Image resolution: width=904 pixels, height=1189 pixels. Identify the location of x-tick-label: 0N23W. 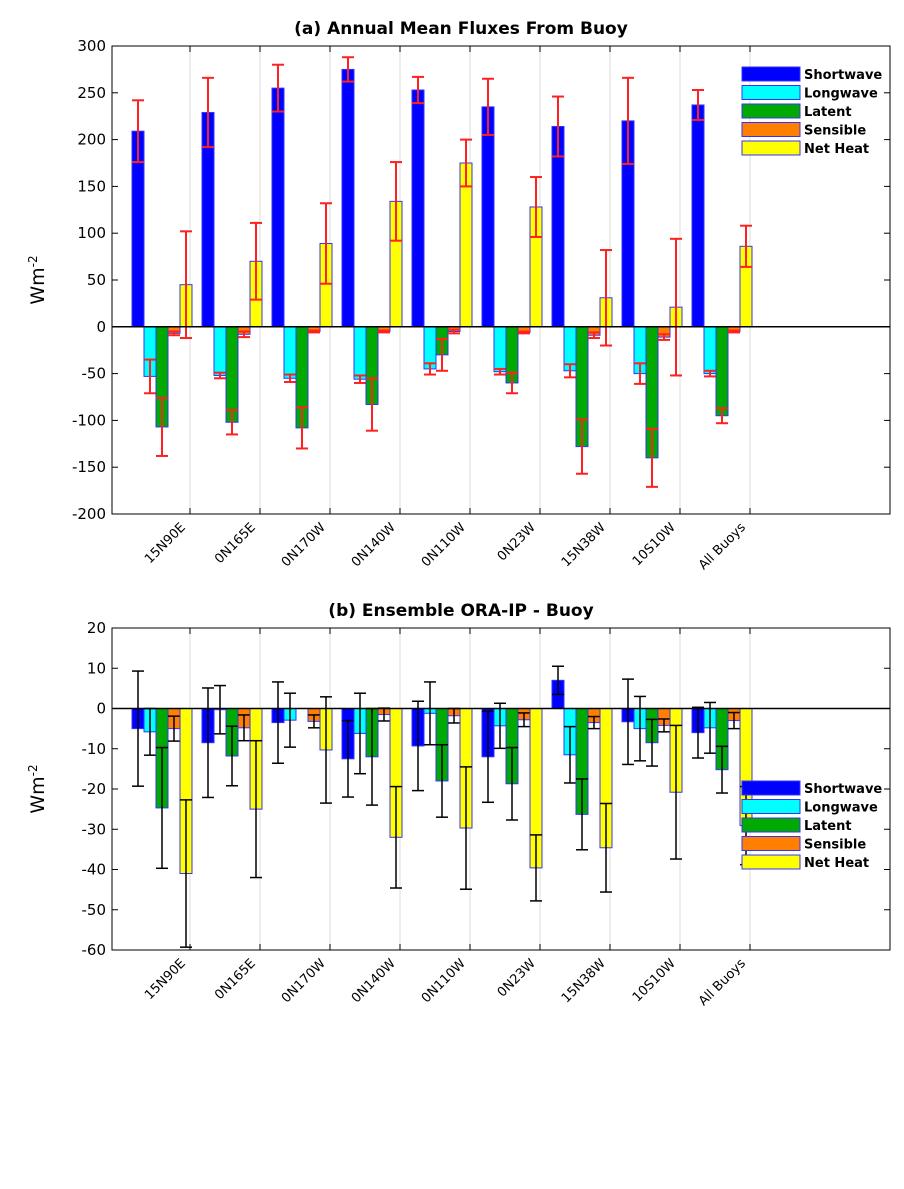
(517, 542).